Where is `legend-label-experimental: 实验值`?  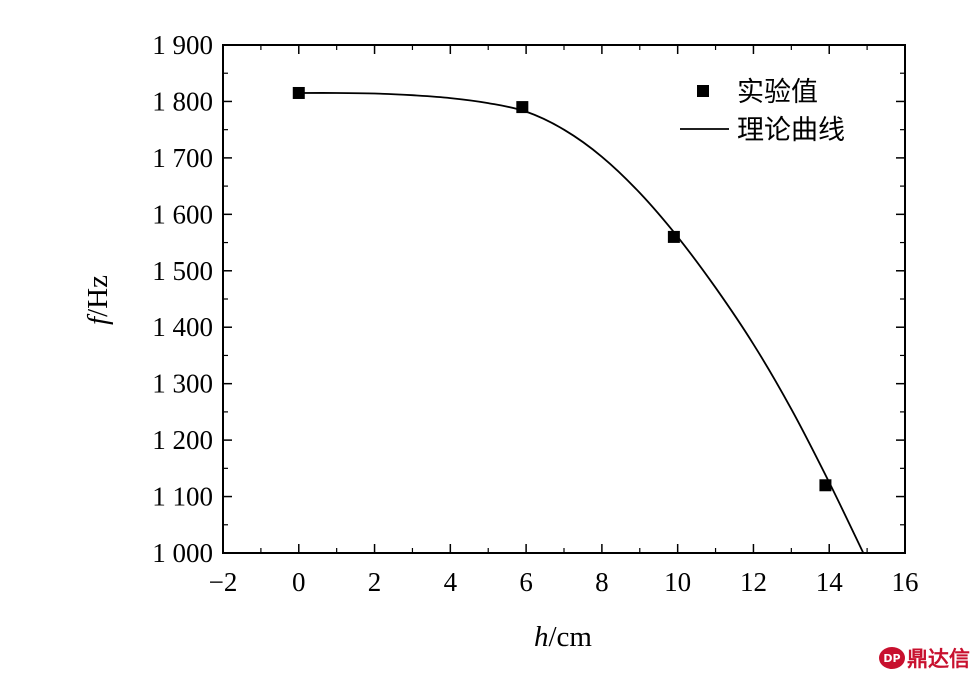
legend-label-experimental: 实验值 is located at coordinates (777, 92).